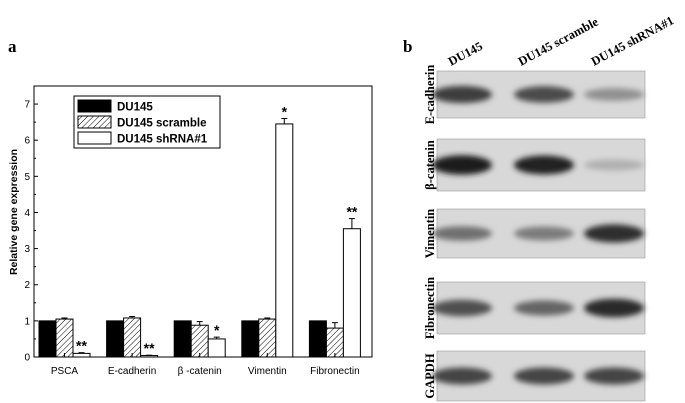  Describe the element at coordinates (27, 177) in the screenshot. I see `y-tick-label: 5` at that location.